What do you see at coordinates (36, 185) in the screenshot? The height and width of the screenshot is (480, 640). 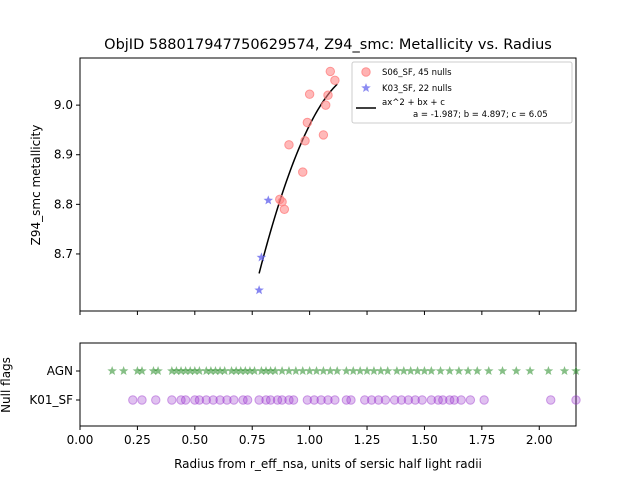 I see `top-y-axis-label: Z94_smc metallicity` at bounding box center [36, 185].